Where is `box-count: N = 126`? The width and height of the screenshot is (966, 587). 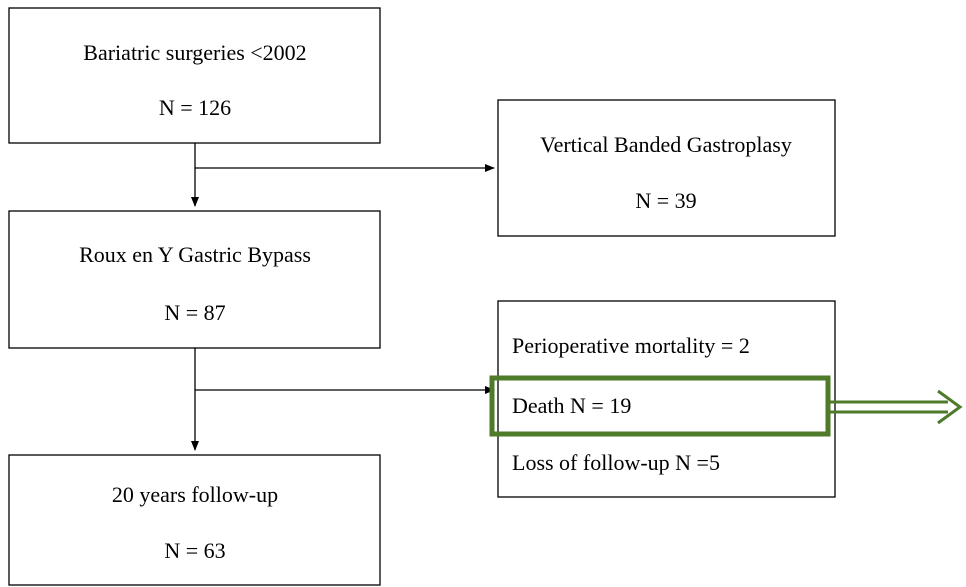
box-count: N = 126 is located at coordinates (195, 107).